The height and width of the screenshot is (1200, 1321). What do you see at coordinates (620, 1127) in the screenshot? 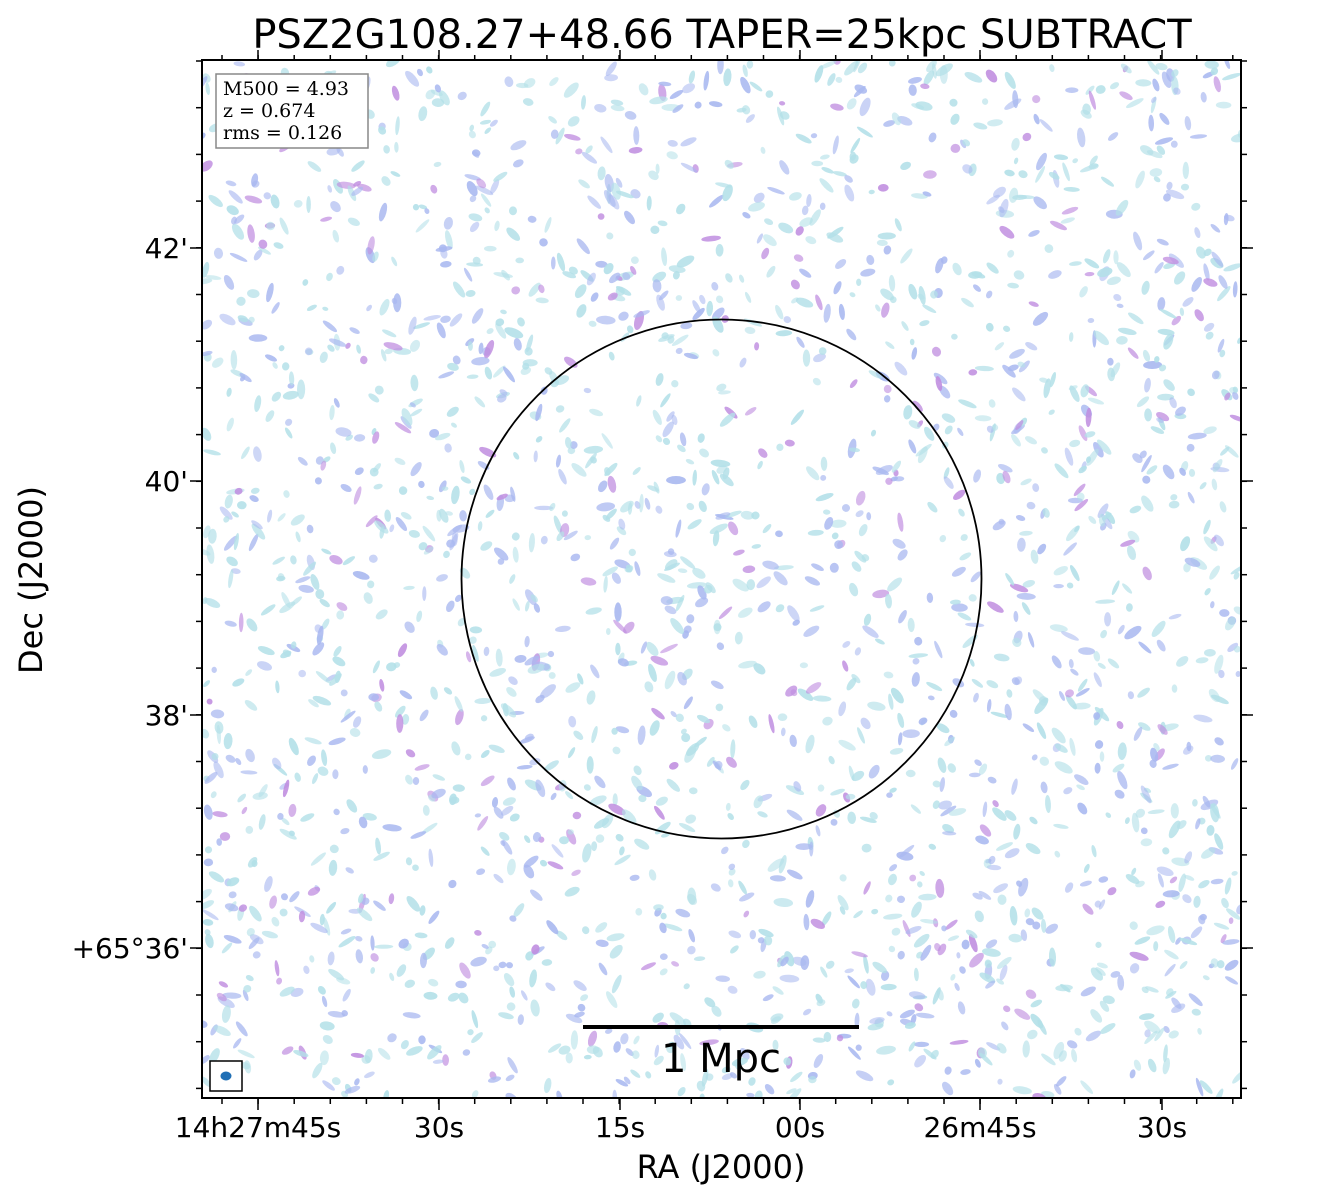
I see `x-tick-label: 15s` at bounding box center [620, 1127].